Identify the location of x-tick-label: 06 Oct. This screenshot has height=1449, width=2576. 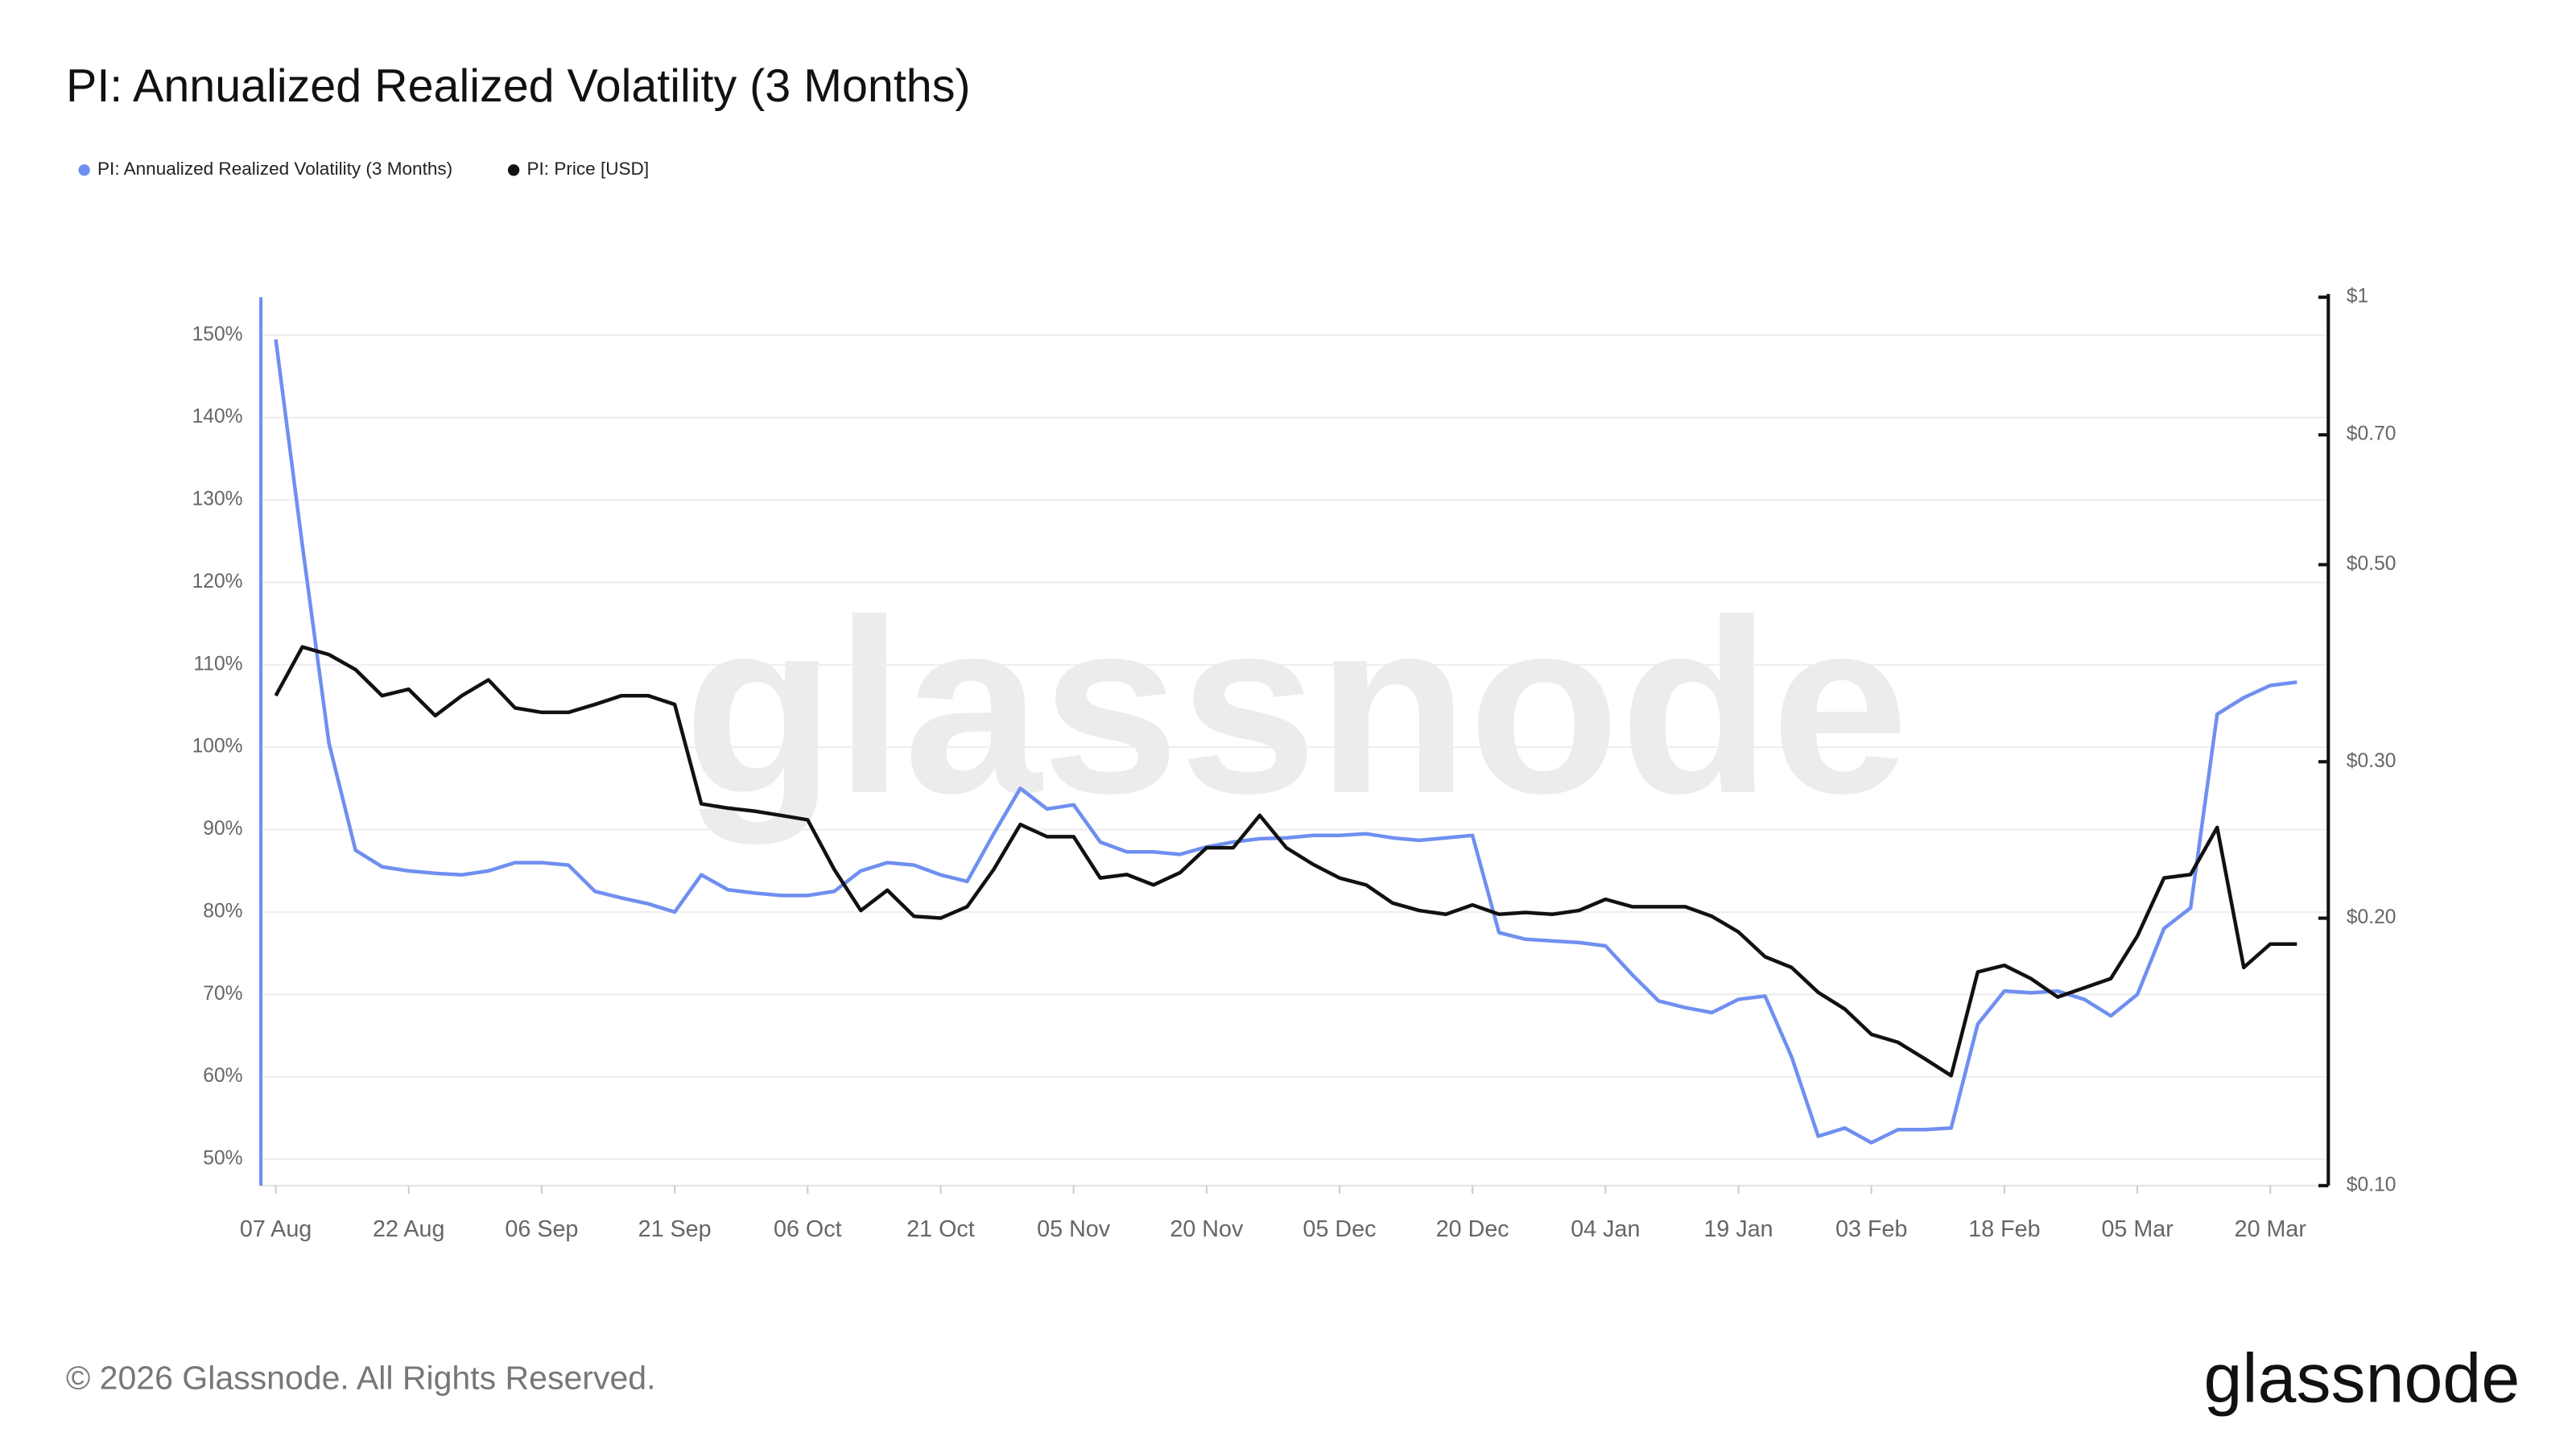
(808, 1229).